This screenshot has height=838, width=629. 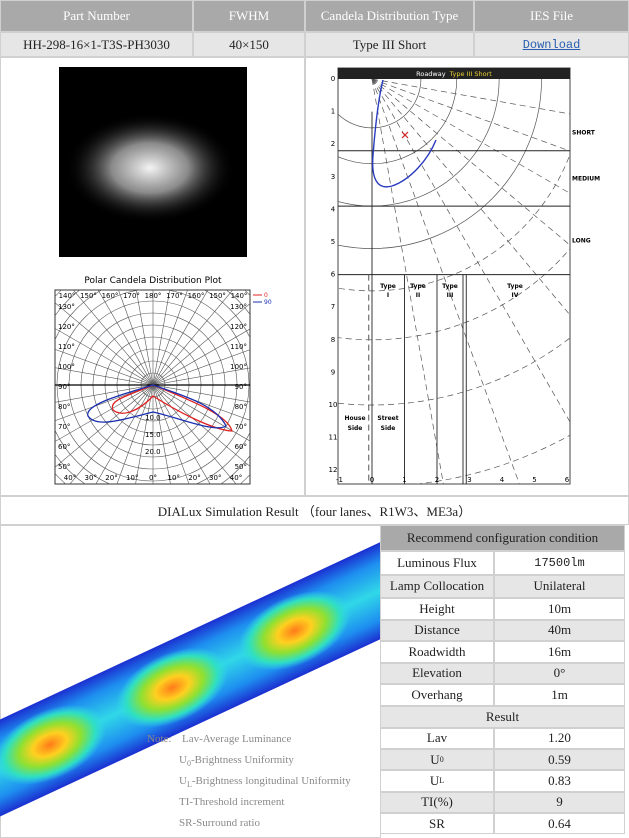 I want to click on y-label: 11, so click(x=333, y=438).